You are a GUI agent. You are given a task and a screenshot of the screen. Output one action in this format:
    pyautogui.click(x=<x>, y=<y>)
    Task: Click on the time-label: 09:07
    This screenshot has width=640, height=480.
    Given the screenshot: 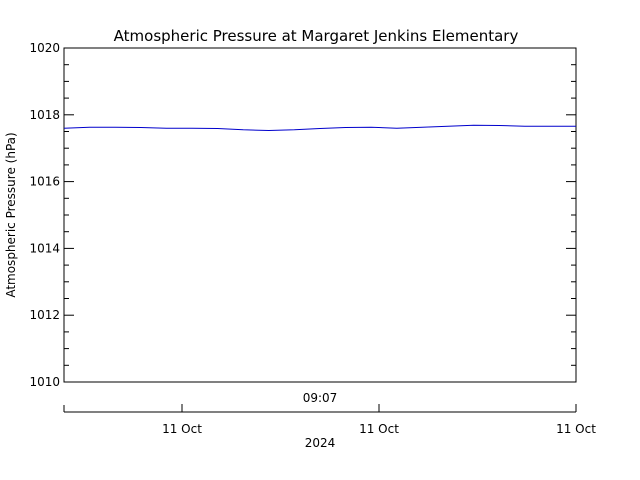 What is the action you would take?
    pyautogui.click(x=320, y=398)
    